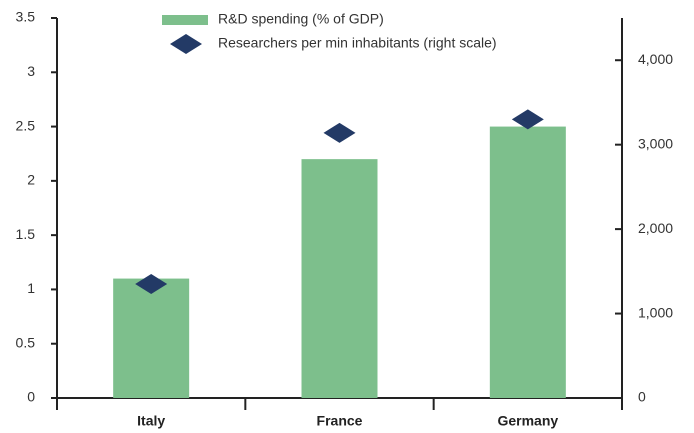  Describe the element at coordinates (642, 397) in the screenshot. I see `y2-tick-label: 0` at that location.